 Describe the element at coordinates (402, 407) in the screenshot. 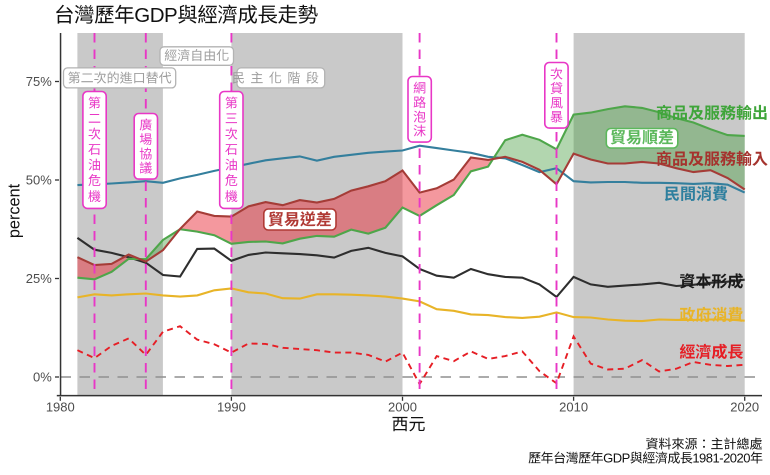

I see `svg-text: 2000` at that location.